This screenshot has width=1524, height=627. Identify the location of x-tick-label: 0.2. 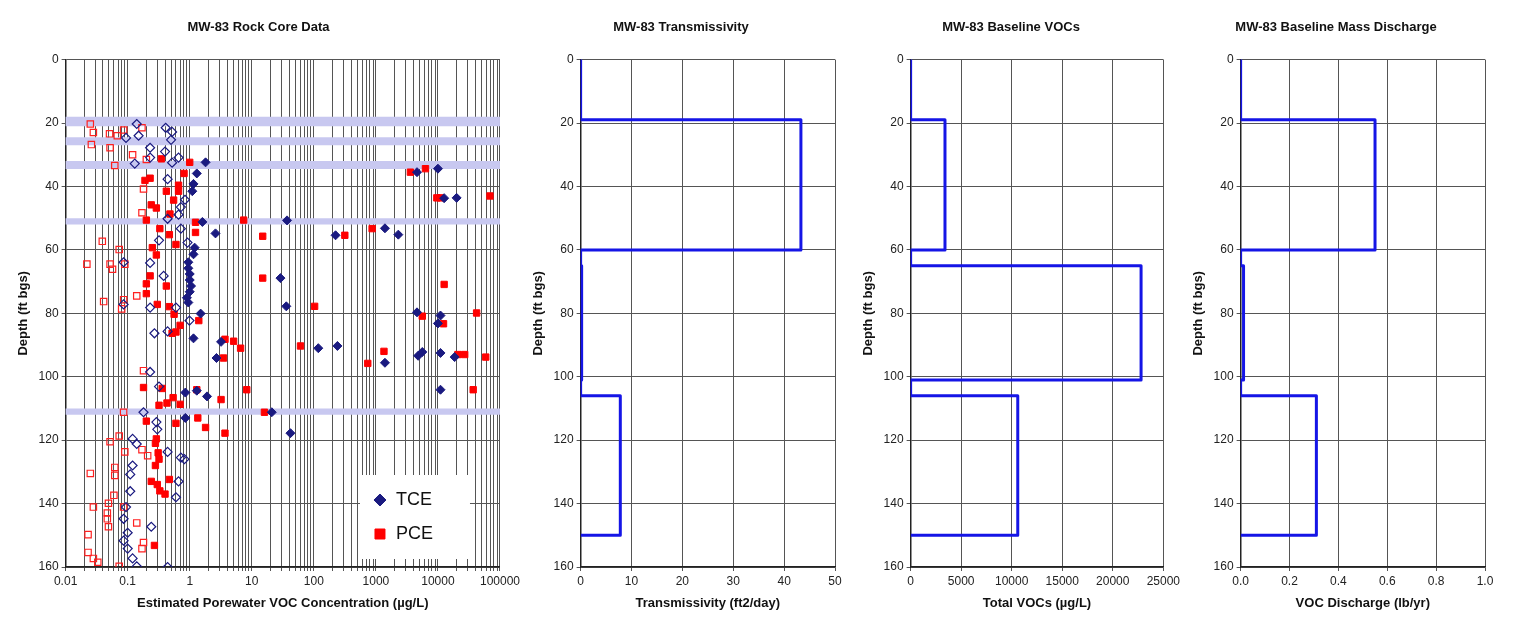
(1290, 580).